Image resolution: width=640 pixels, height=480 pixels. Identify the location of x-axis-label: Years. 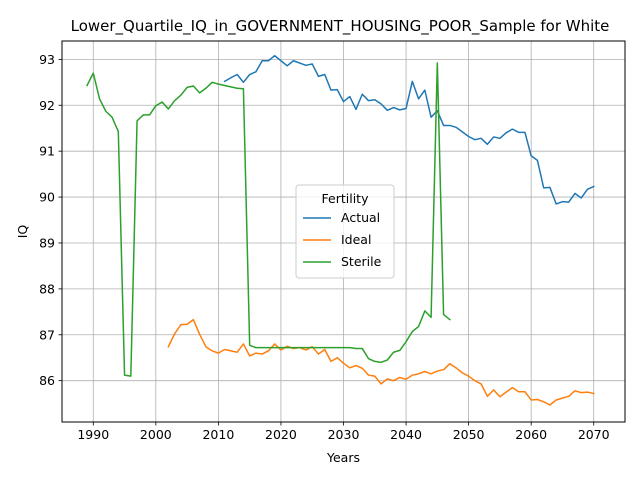
(343, 457).